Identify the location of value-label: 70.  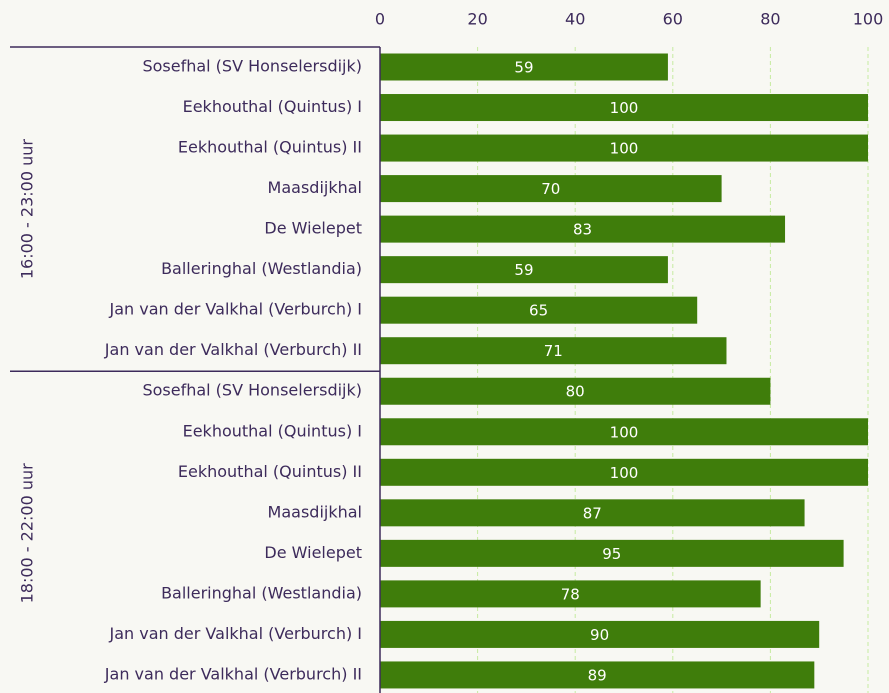
(550, 189).